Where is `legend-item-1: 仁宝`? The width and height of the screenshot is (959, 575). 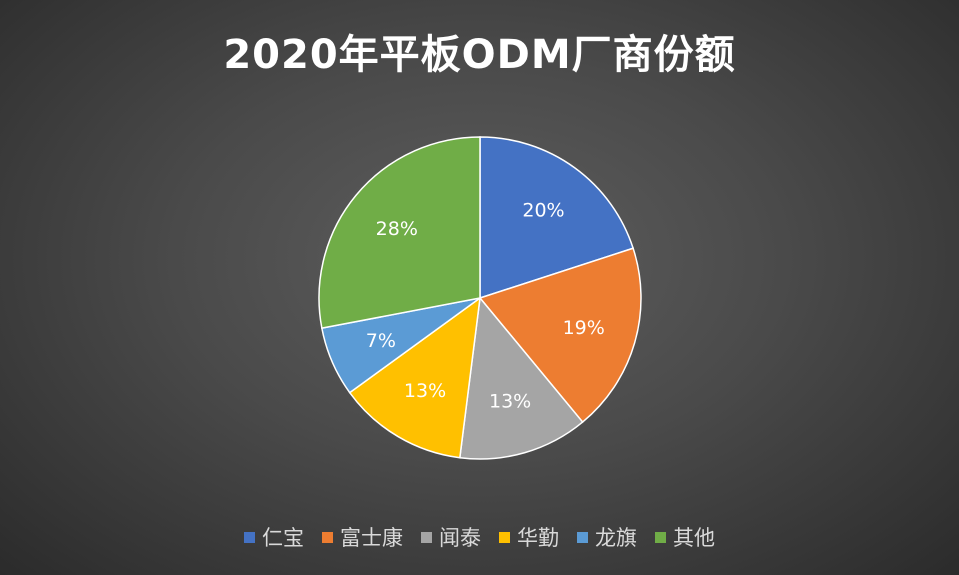 legend-item-1: 仁宝 is located at coordinates (274, 537).